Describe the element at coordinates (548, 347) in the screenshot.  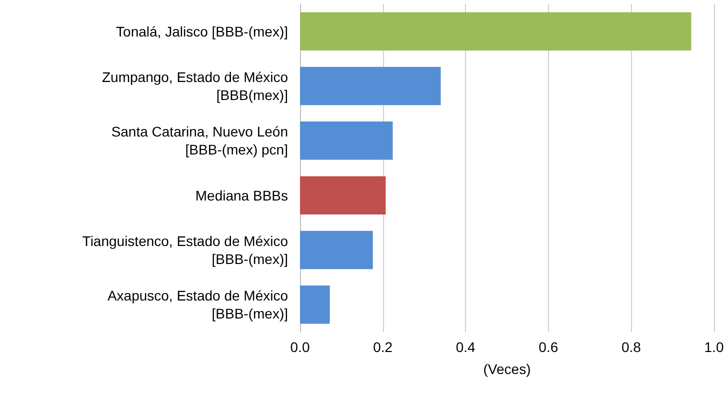
I see `x-tick-label: 0.6` at that location.